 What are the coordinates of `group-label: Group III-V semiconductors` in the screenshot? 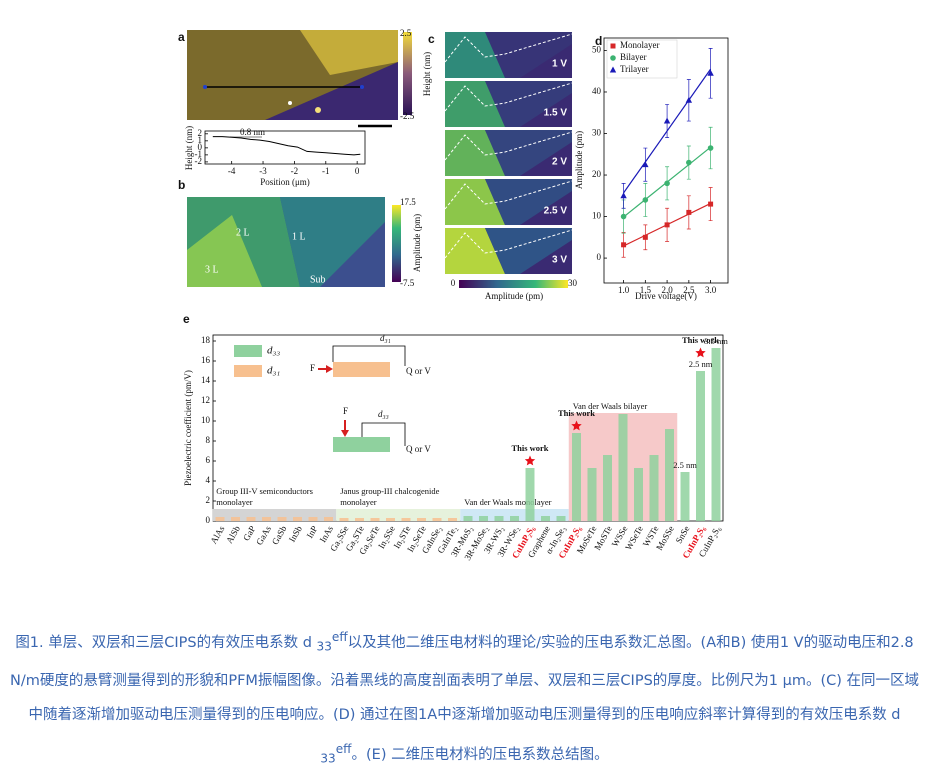 It's located at (264, 491).